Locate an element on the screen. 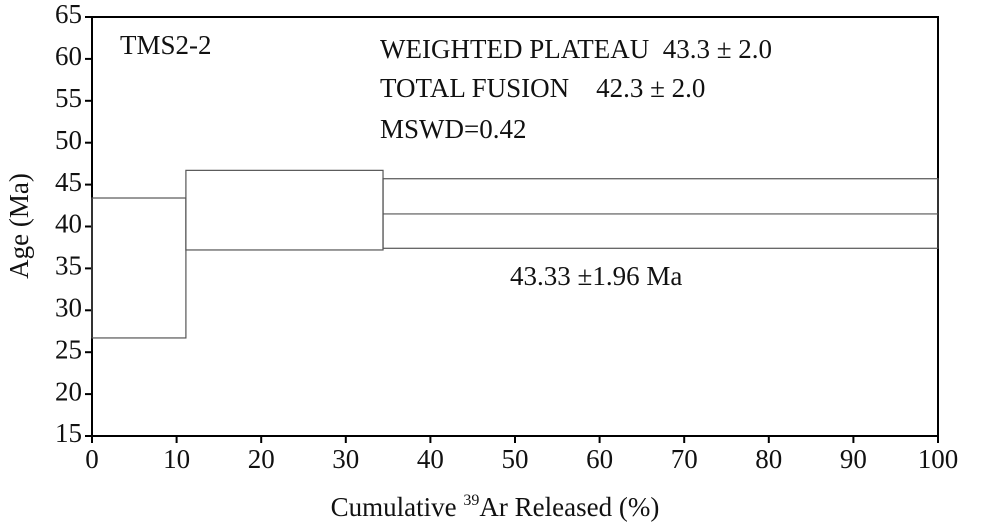 The width and height of the screenshot is (982, 530). y-tick-label: 25 is located at coordinates (68, 349).